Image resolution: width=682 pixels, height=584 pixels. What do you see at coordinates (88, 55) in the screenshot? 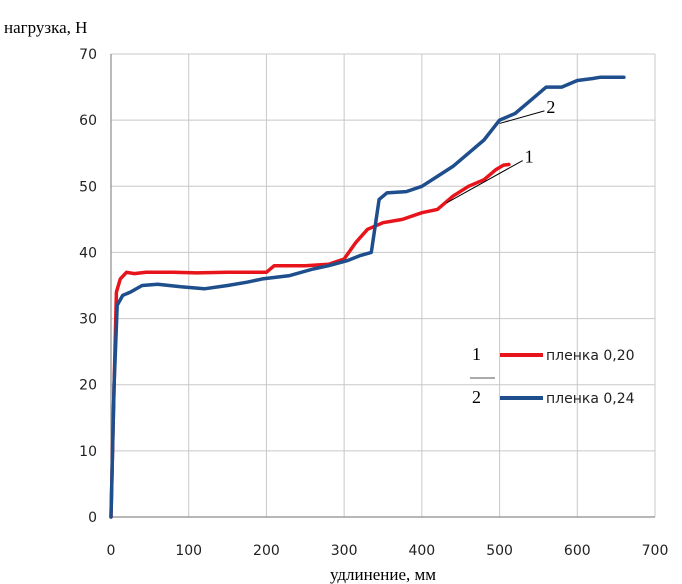
I see `y-tick-label-70: 70` at bounding box center [88, 55].